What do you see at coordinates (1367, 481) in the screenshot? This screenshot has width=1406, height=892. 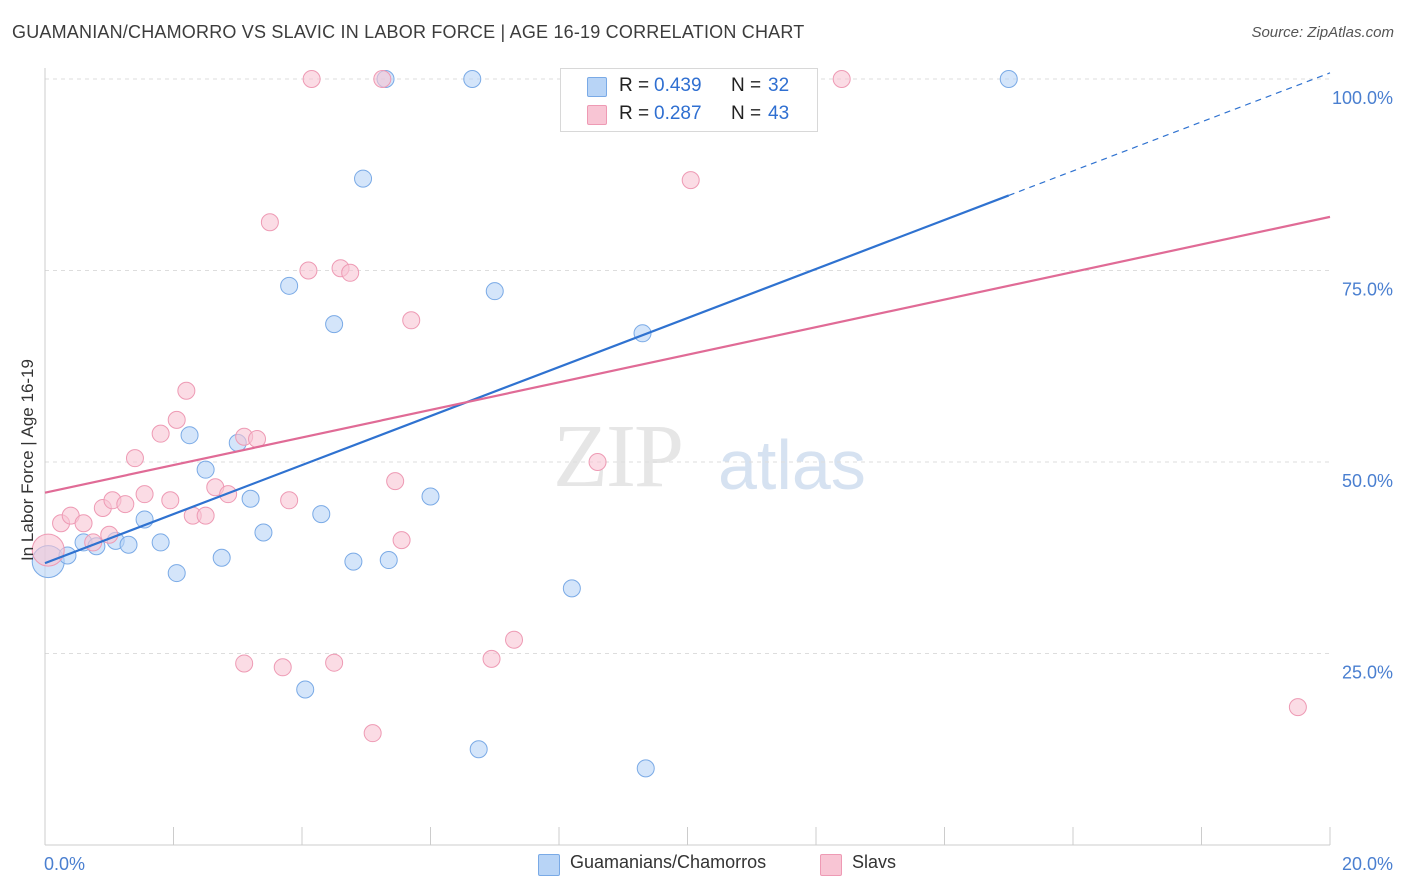 I see `y-tick-label: 50.0%` at bounding box center [1367, 481].